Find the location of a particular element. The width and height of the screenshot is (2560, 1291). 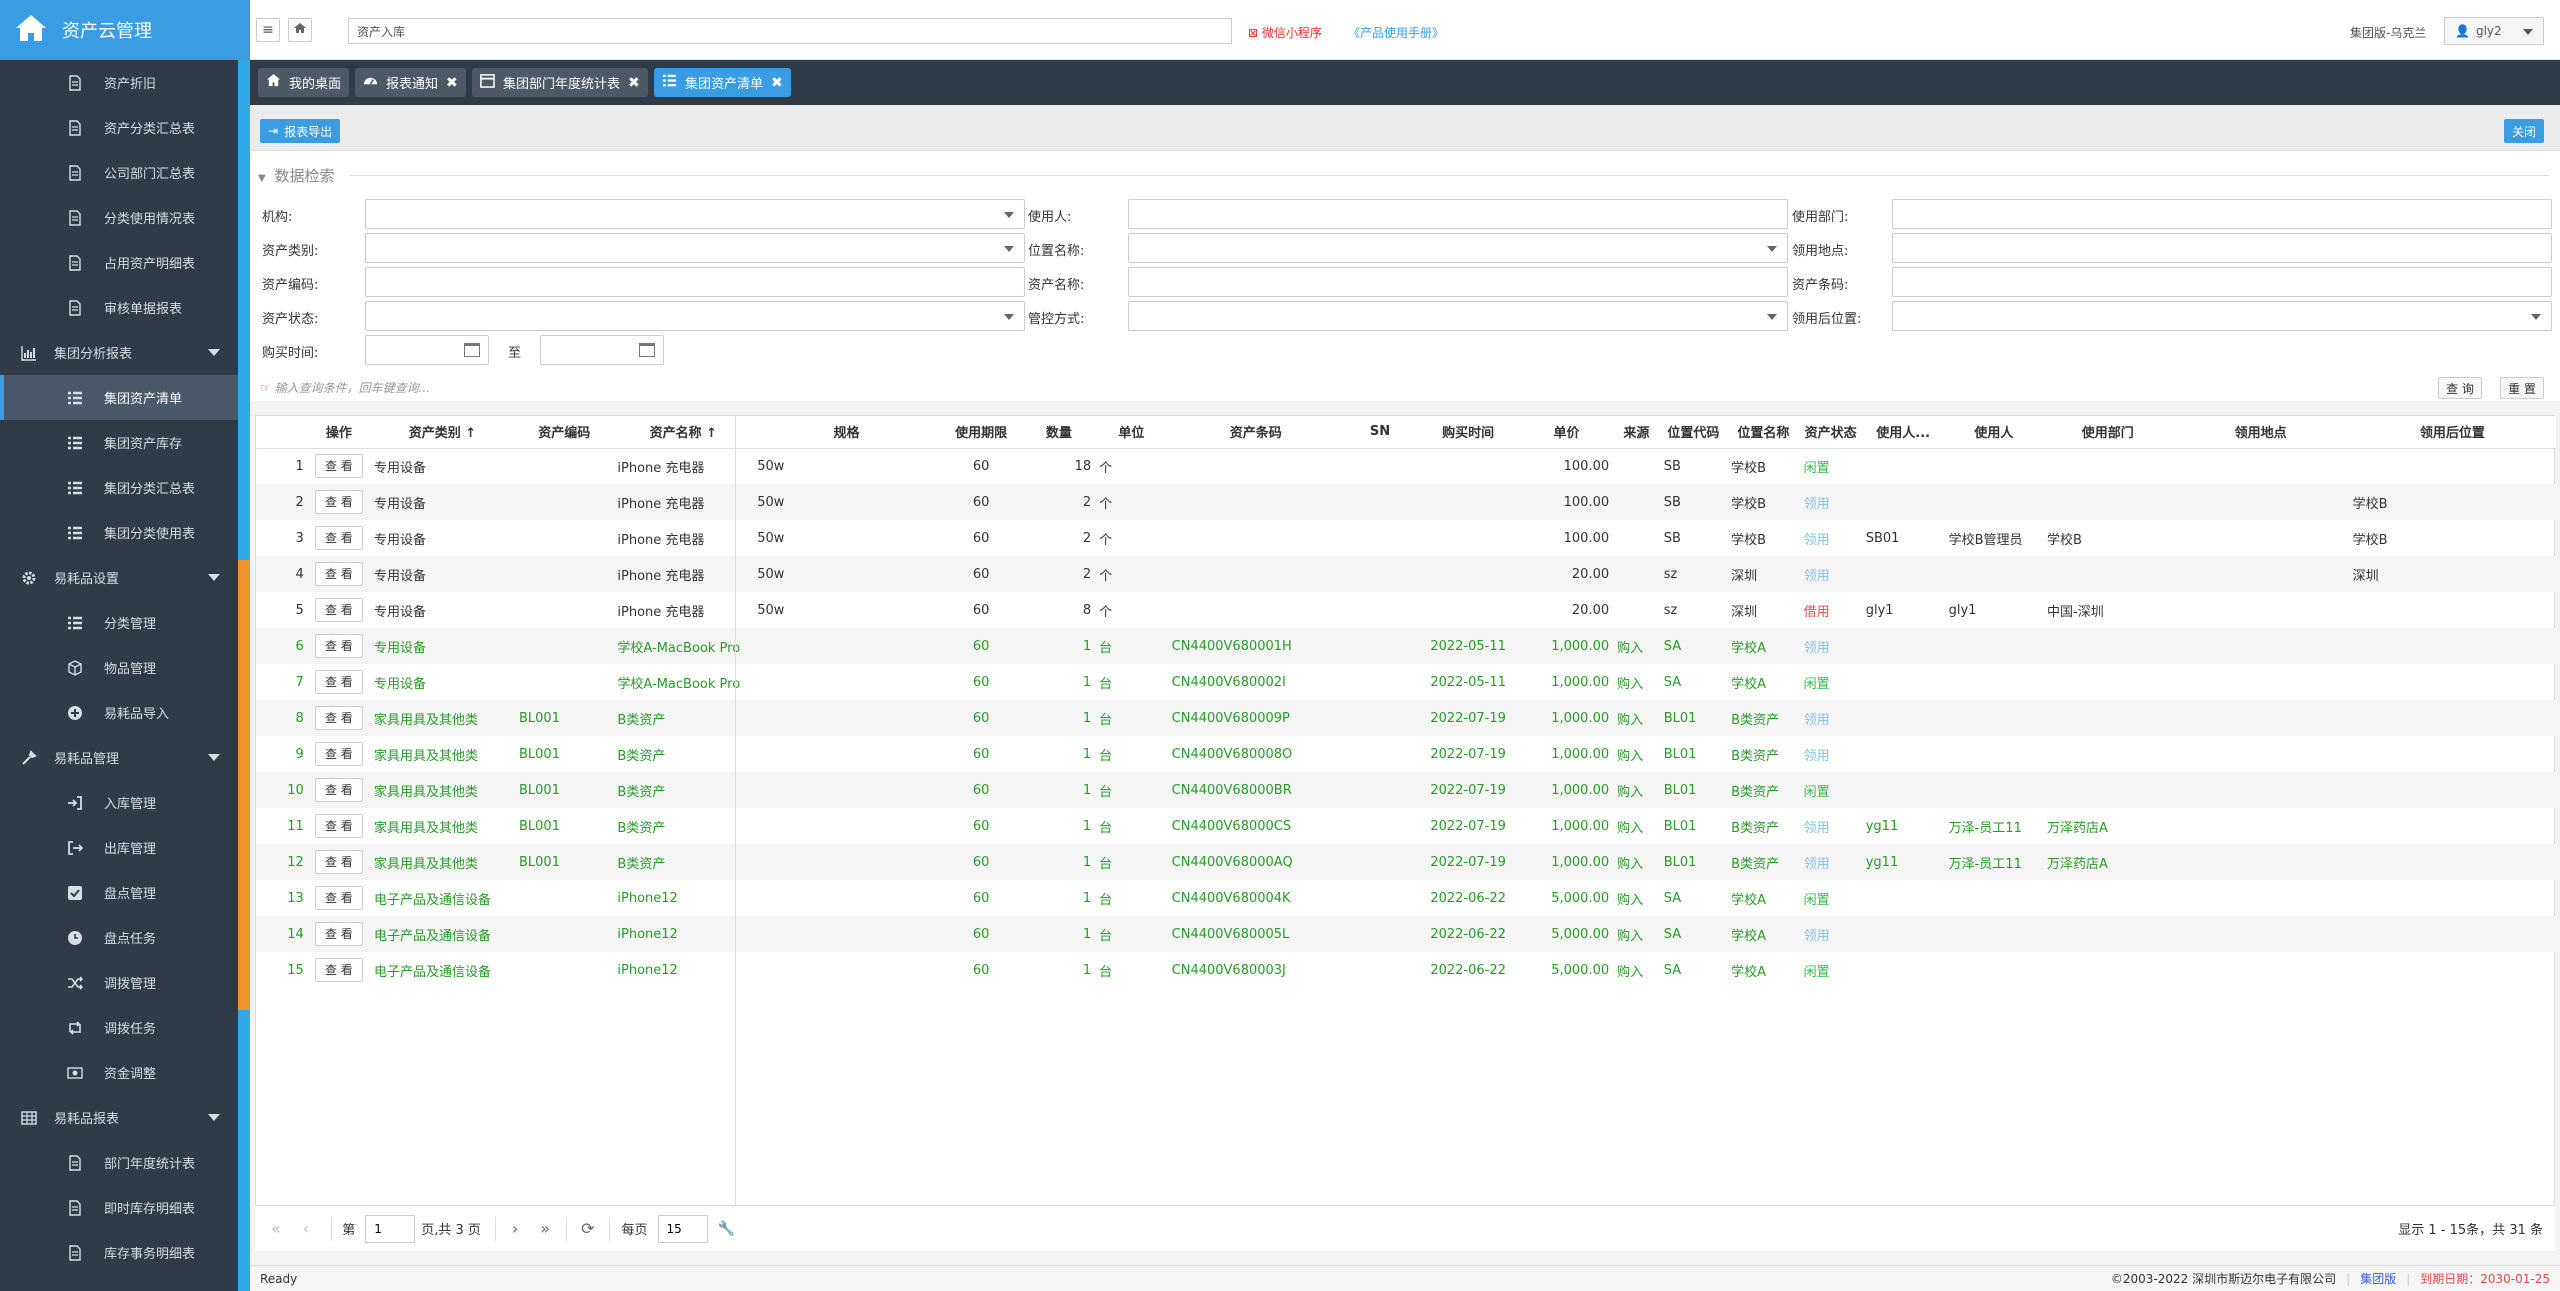

brand: 资产云管理 is located at coordinates (125, 30).